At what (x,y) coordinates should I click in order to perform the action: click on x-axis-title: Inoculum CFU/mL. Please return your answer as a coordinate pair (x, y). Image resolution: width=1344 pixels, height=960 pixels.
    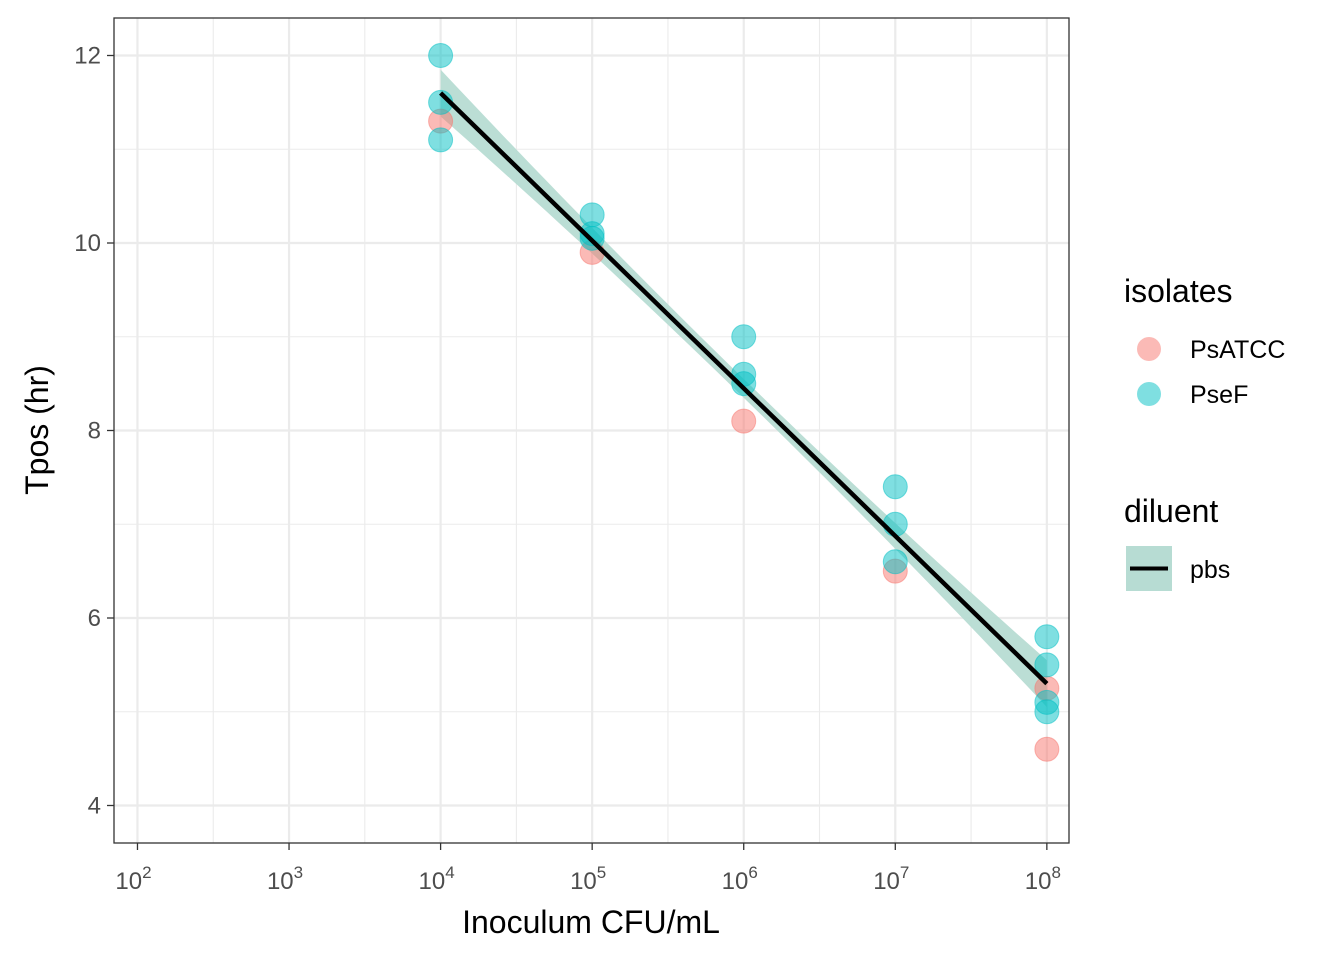
    Looking at the image, I should click on (591, 922).